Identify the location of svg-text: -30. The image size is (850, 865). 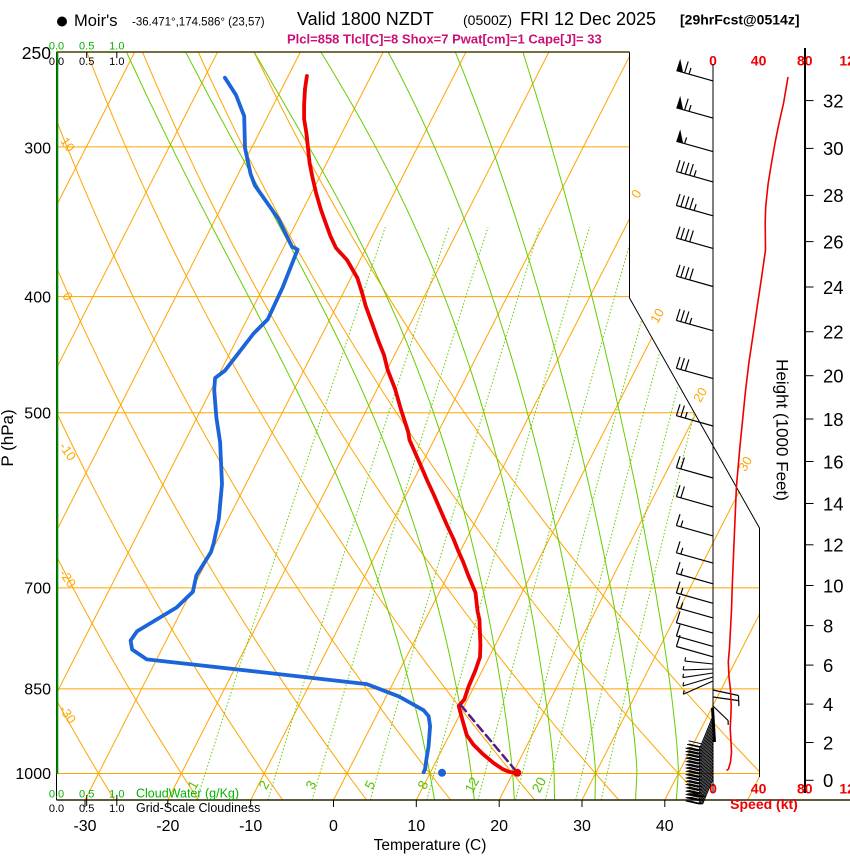
(84, 826).